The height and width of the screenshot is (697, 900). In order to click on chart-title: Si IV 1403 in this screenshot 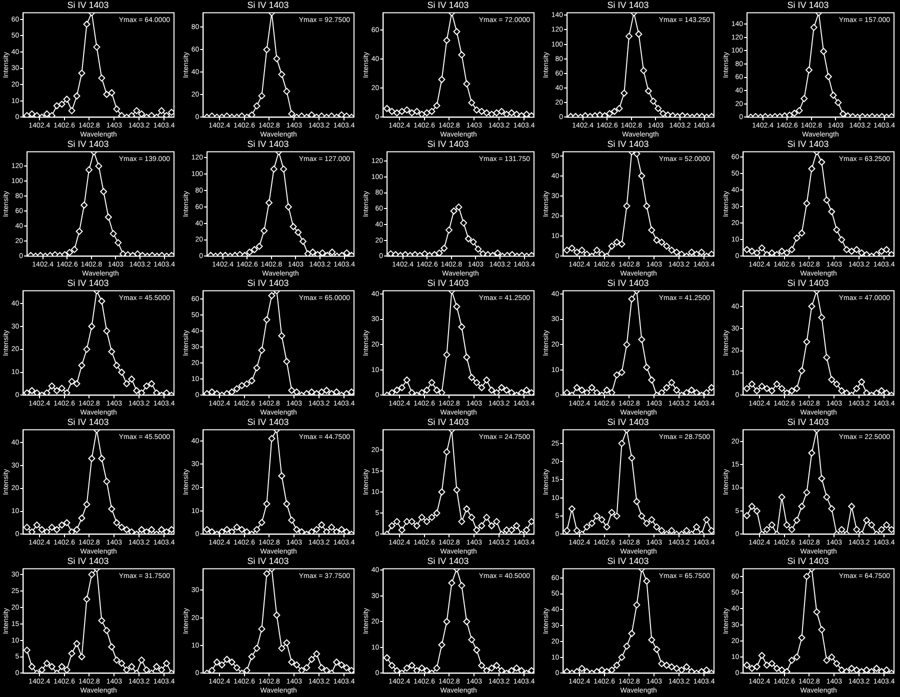, I will do `click(808, 283)`.